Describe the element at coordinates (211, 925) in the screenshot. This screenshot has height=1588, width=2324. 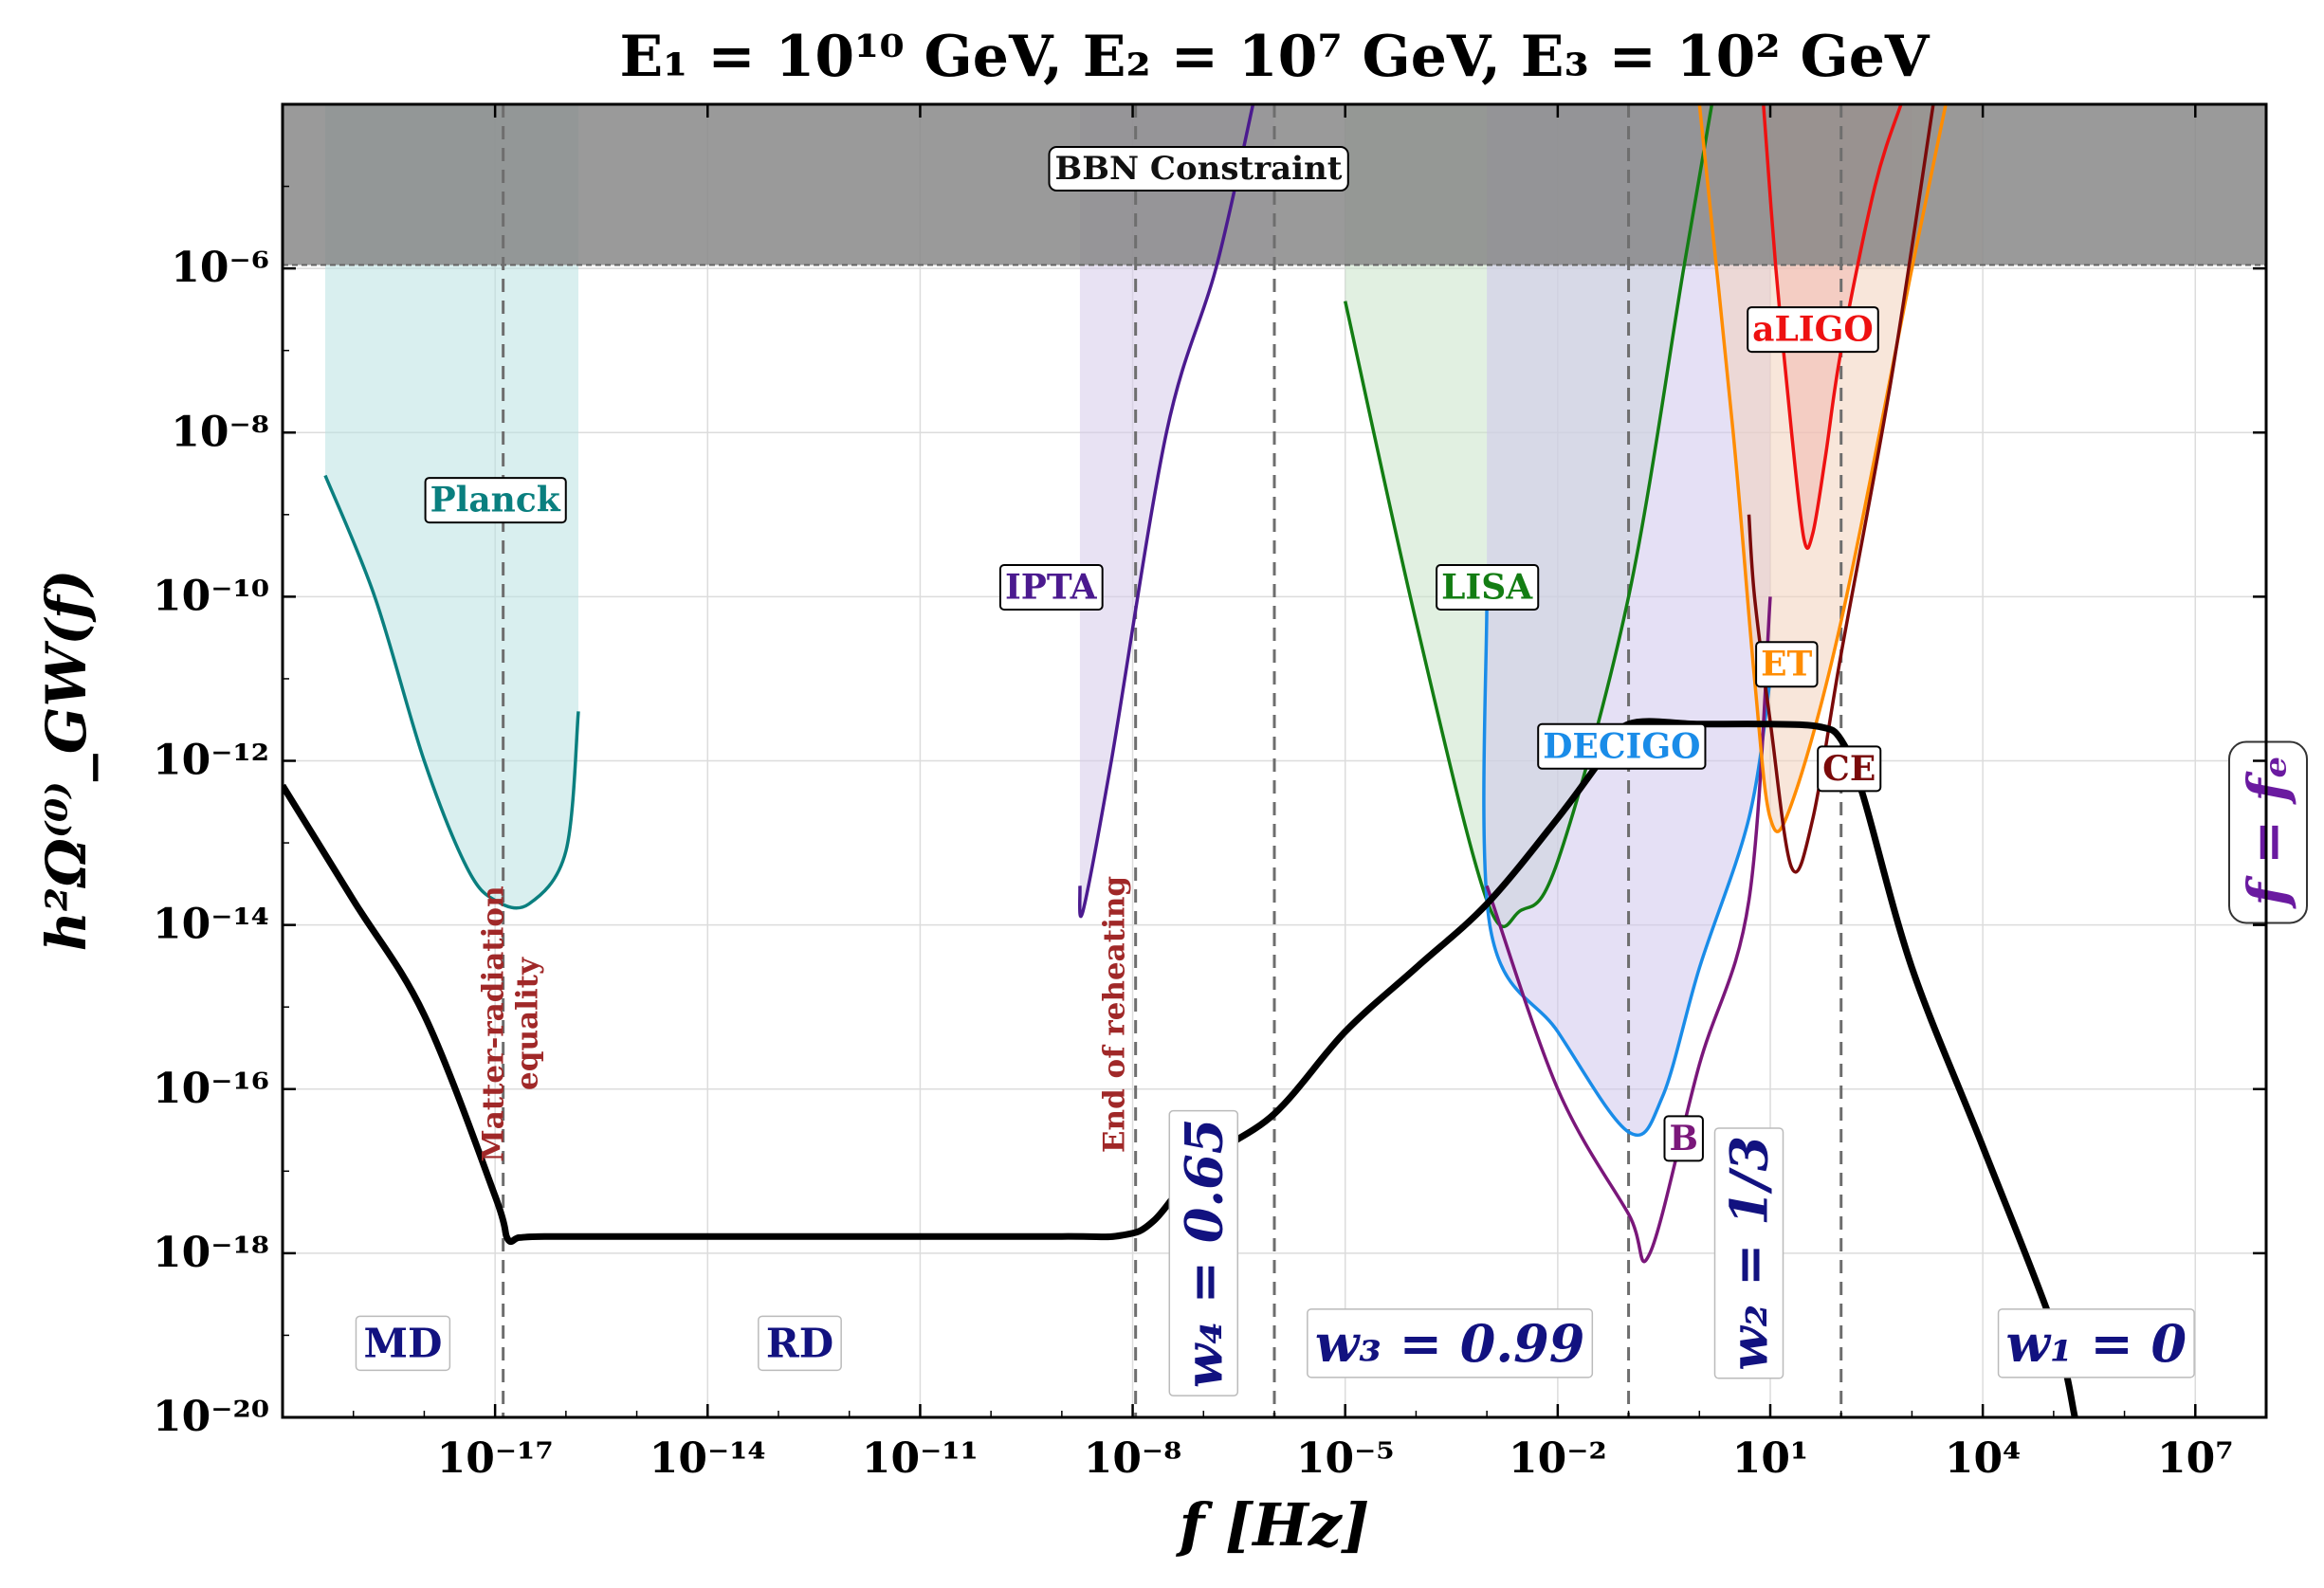
I see `y-tick-label: 10⁻¹⁴` at that location.